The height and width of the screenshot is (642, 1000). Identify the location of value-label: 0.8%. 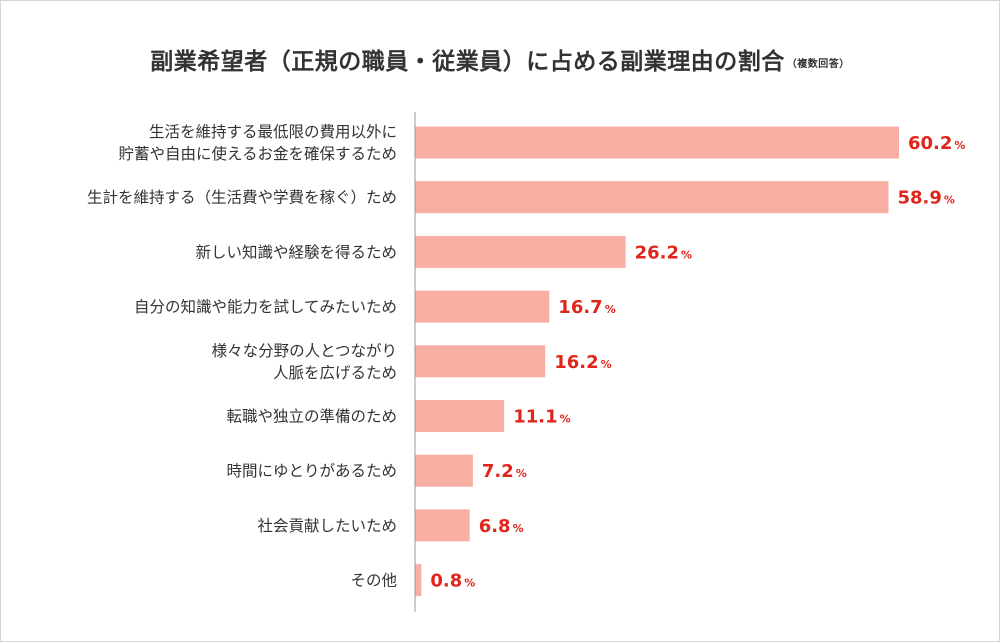
(452, 581).